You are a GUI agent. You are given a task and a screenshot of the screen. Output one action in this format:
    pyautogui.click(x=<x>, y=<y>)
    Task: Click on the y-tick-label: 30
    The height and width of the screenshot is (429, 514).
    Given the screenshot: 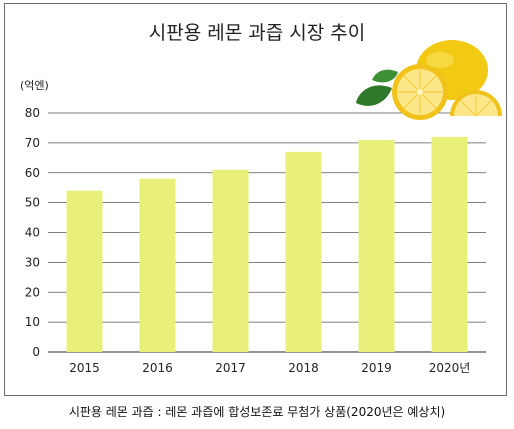 What is the action you would take?
    pyautogui.click(x=32, y=262)
    